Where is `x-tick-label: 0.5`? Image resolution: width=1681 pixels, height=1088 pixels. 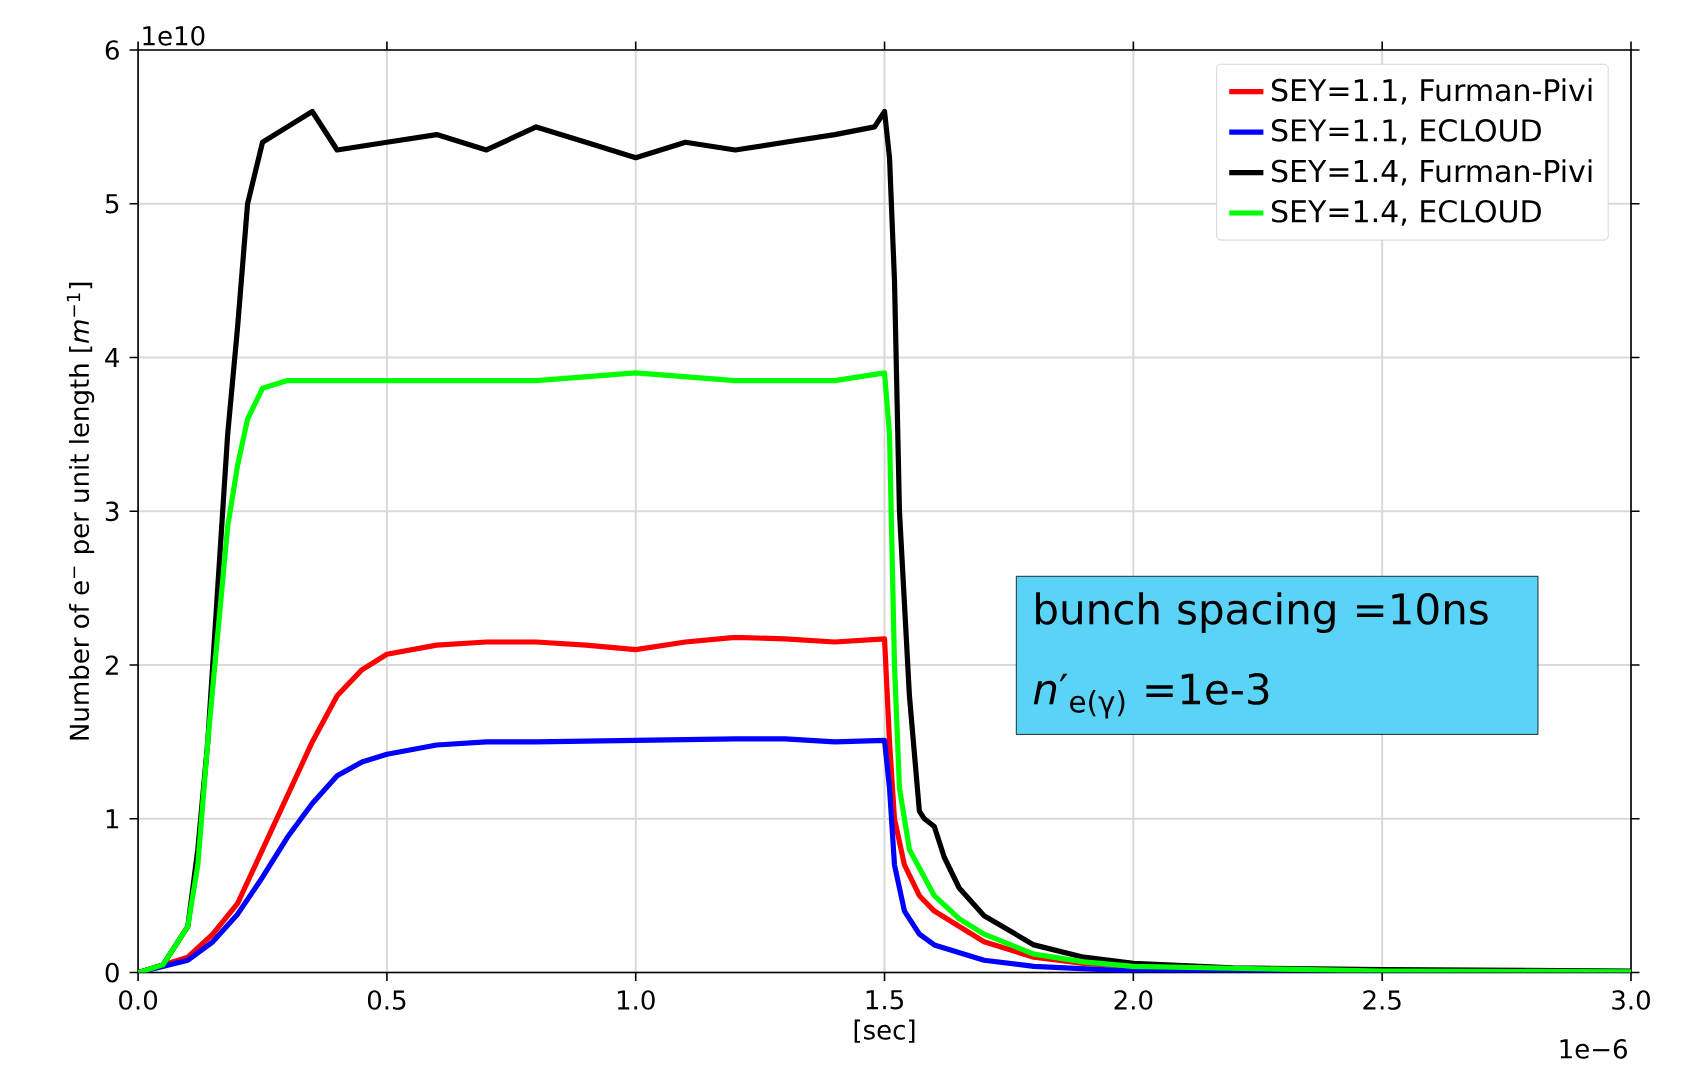 x-tick-label: 0.5 is located at coordinates (386, 1000).